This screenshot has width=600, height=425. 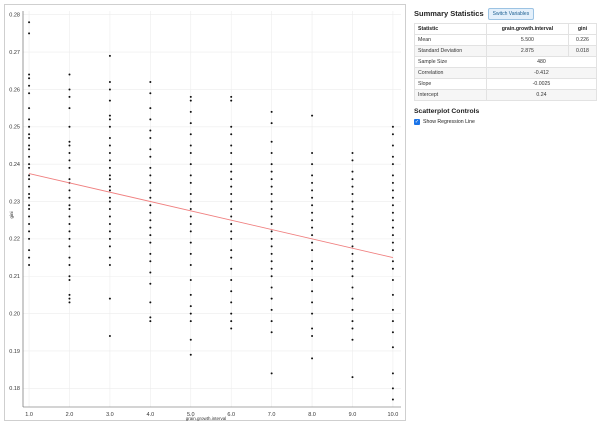 I want to click on stat-value: 0.24, so click(x=541, y=95).